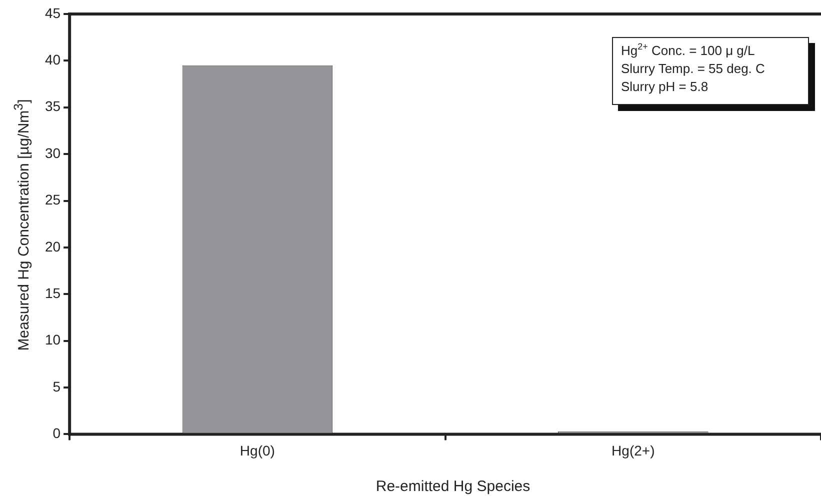 The width and height of the screenshot is (821, 497). Describe the element at coordinates (52, 200) in the screenshot. I see `y-tick-label: 25` at that location.